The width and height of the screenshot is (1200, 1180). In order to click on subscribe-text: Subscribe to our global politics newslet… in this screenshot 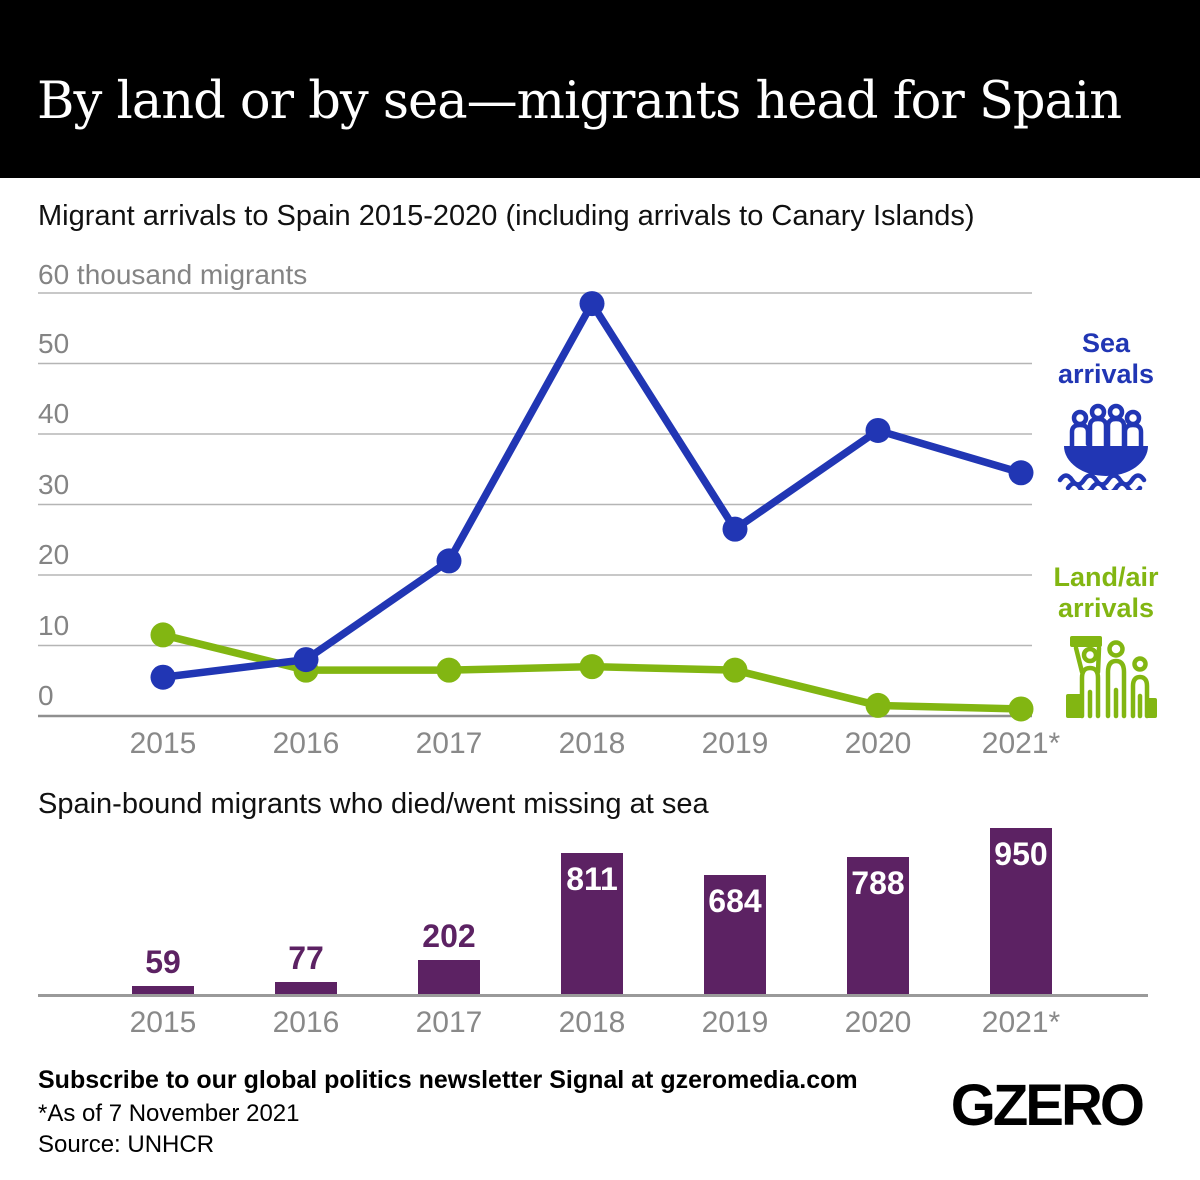, I will do `click(448, 1080)`.